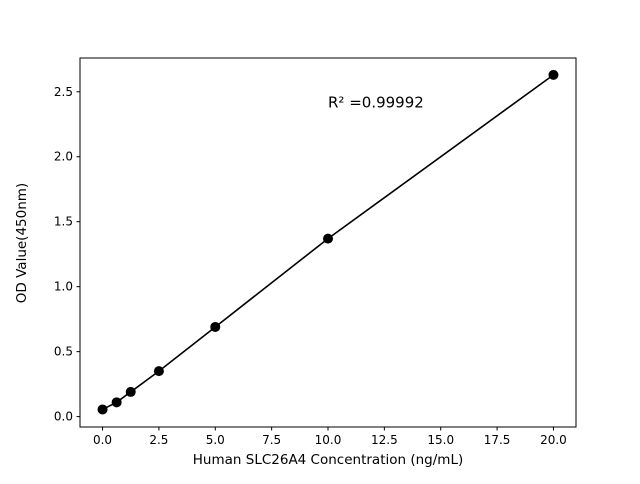 Image resolution: width=640 pixels, height=484 pixels. I want to click on x-tick-label: 7.5, so click(271, 440).